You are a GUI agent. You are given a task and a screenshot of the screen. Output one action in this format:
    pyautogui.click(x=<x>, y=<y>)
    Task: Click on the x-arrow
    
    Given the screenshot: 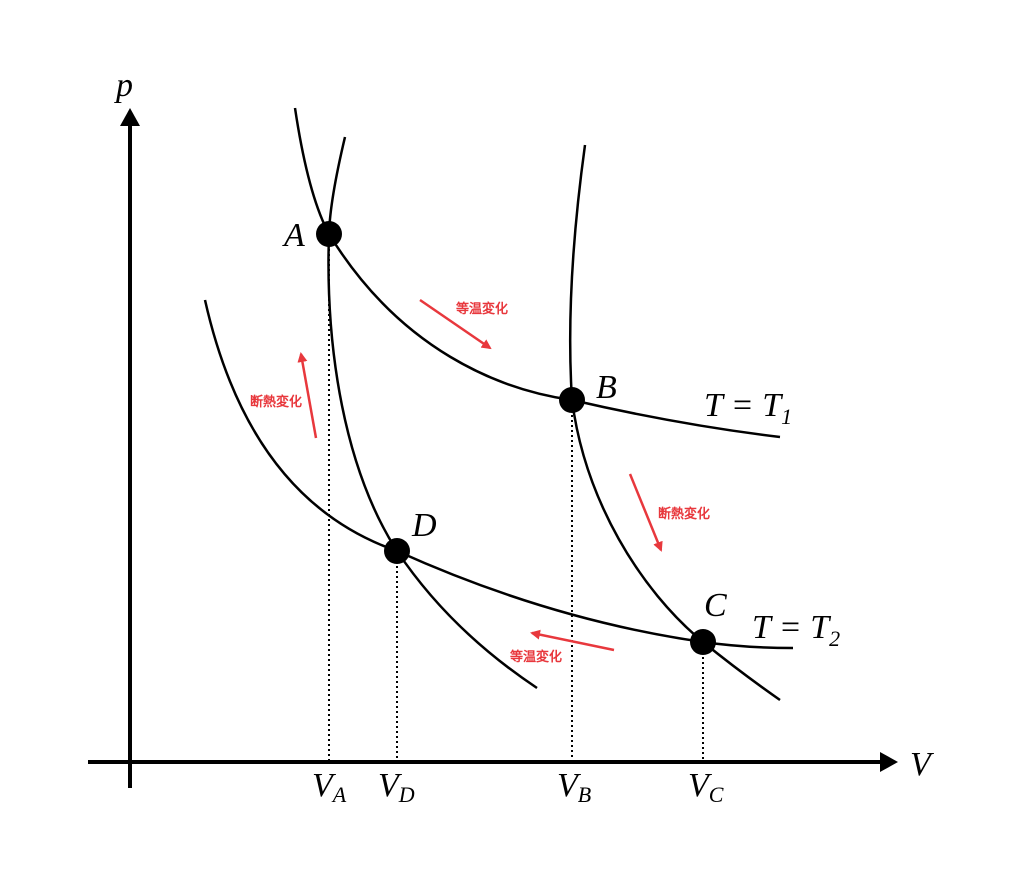 What is the action you would take?
    pyautogui.click(x=889, y=762)
    